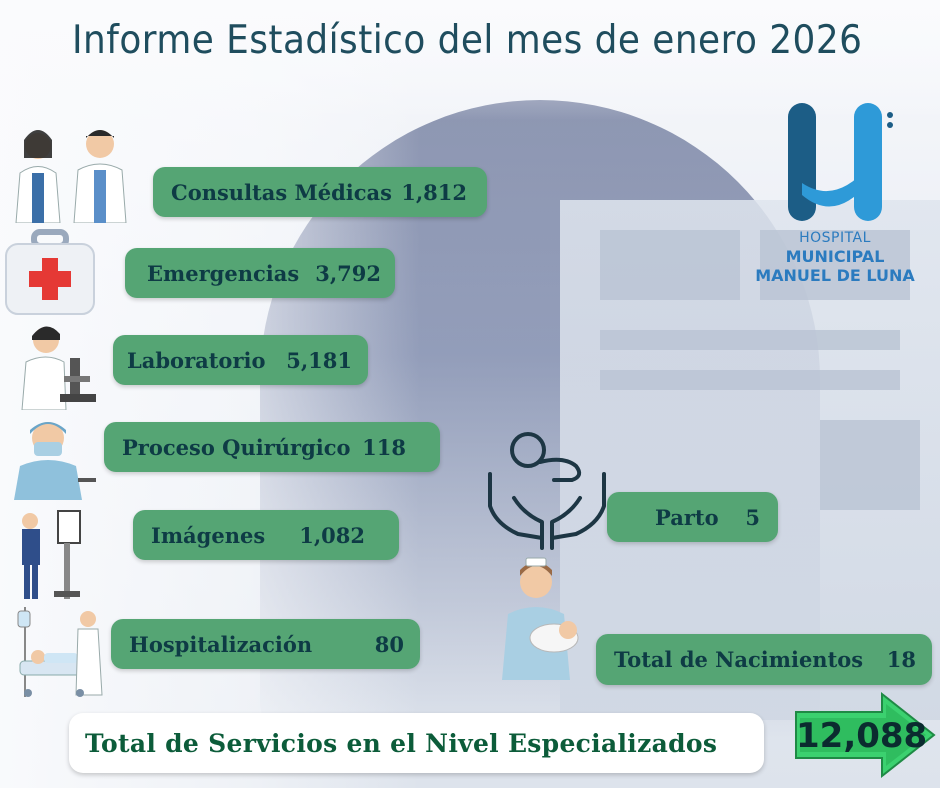 Image resolution: width=940 pixels, height=788 pixels. What do you see at coordinates (223, 273) in the screenshot?
I see `stat-label: Emergencias` at bounding box center [223, 273].